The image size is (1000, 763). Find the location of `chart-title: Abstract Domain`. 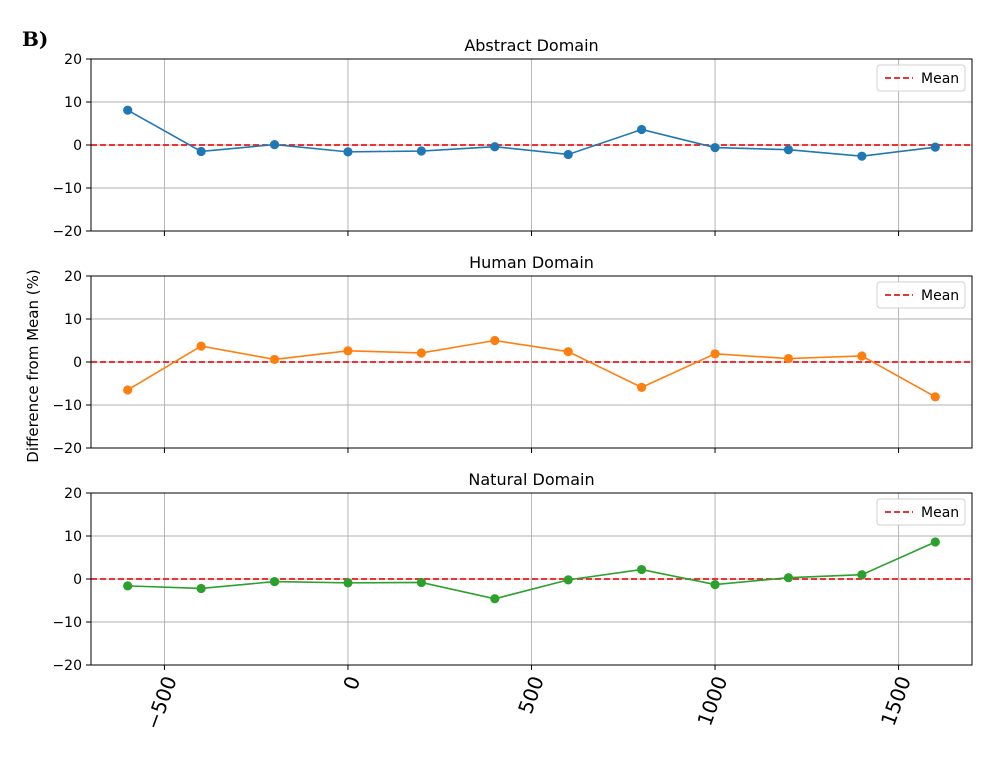

chart-title: Abstract Domain is located at coordinates (531, 45).